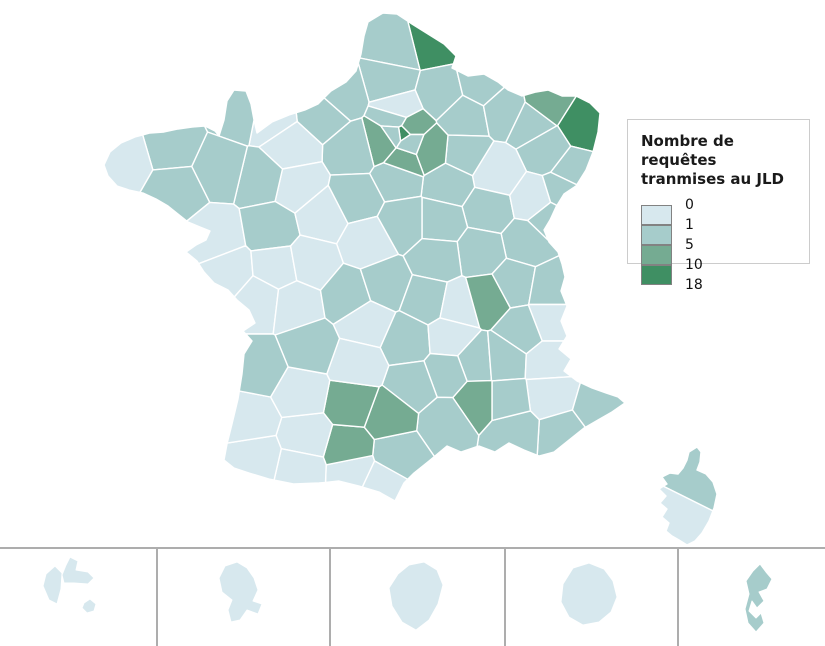  Describe the element at coordinates (263, 365) in the screenshot. I see `department-Gironde` at that location.